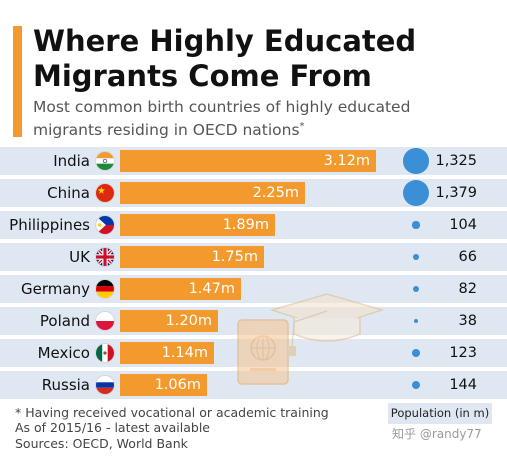 The width and height of the screenshot is (507, 457). Describe the element at coordinates (112, 427) in the screenshot. I see `date-note: As of 2015/16 - latest available` at that location.